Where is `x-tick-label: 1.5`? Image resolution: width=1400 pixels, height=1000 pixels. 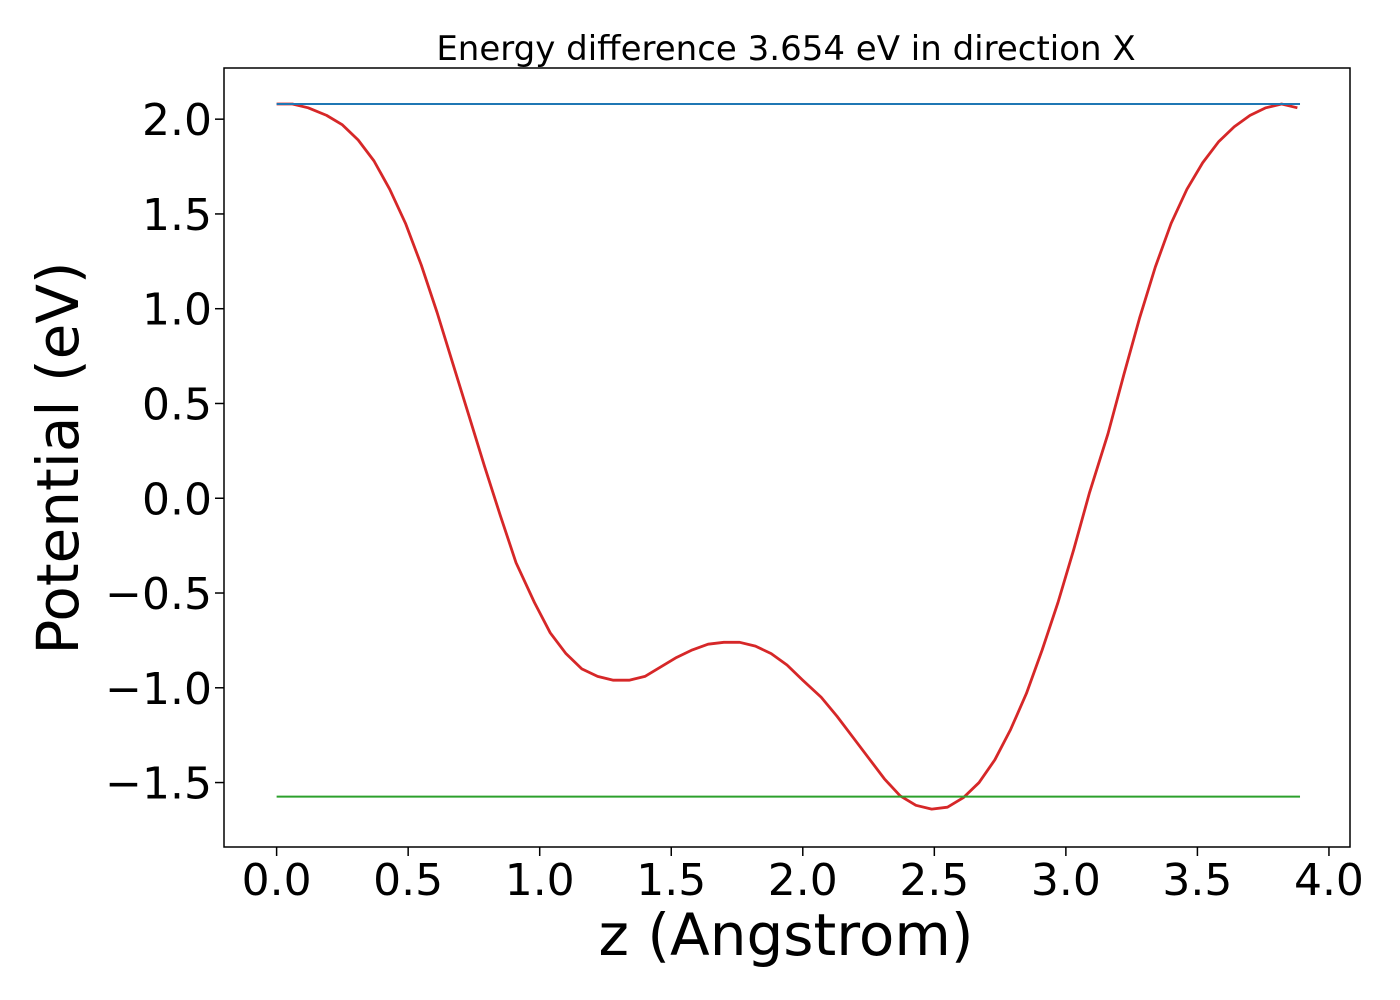
x-tick-label: 1.5 is located at coordinates (671, 880).